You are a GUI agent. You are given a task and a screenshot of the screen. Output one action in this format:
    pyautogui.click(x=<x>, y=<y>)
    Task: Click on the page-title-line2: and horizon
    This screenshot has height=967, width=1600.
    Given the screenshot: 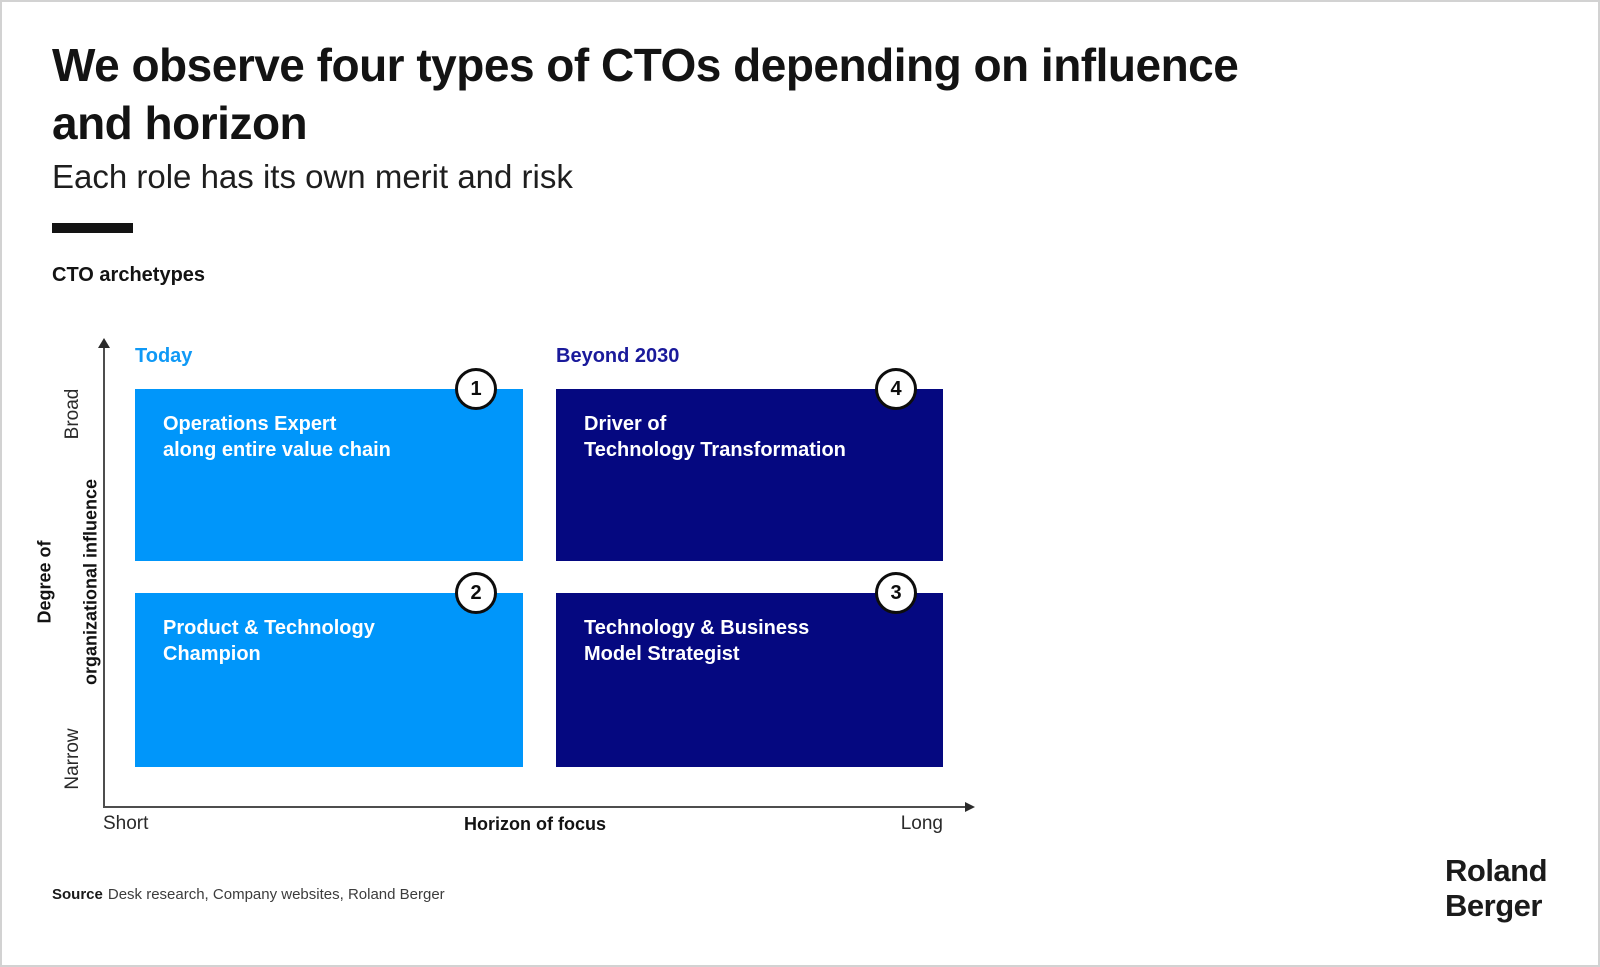 What is the action you would take?
    pyautogui.click(x=180, y=123)
    